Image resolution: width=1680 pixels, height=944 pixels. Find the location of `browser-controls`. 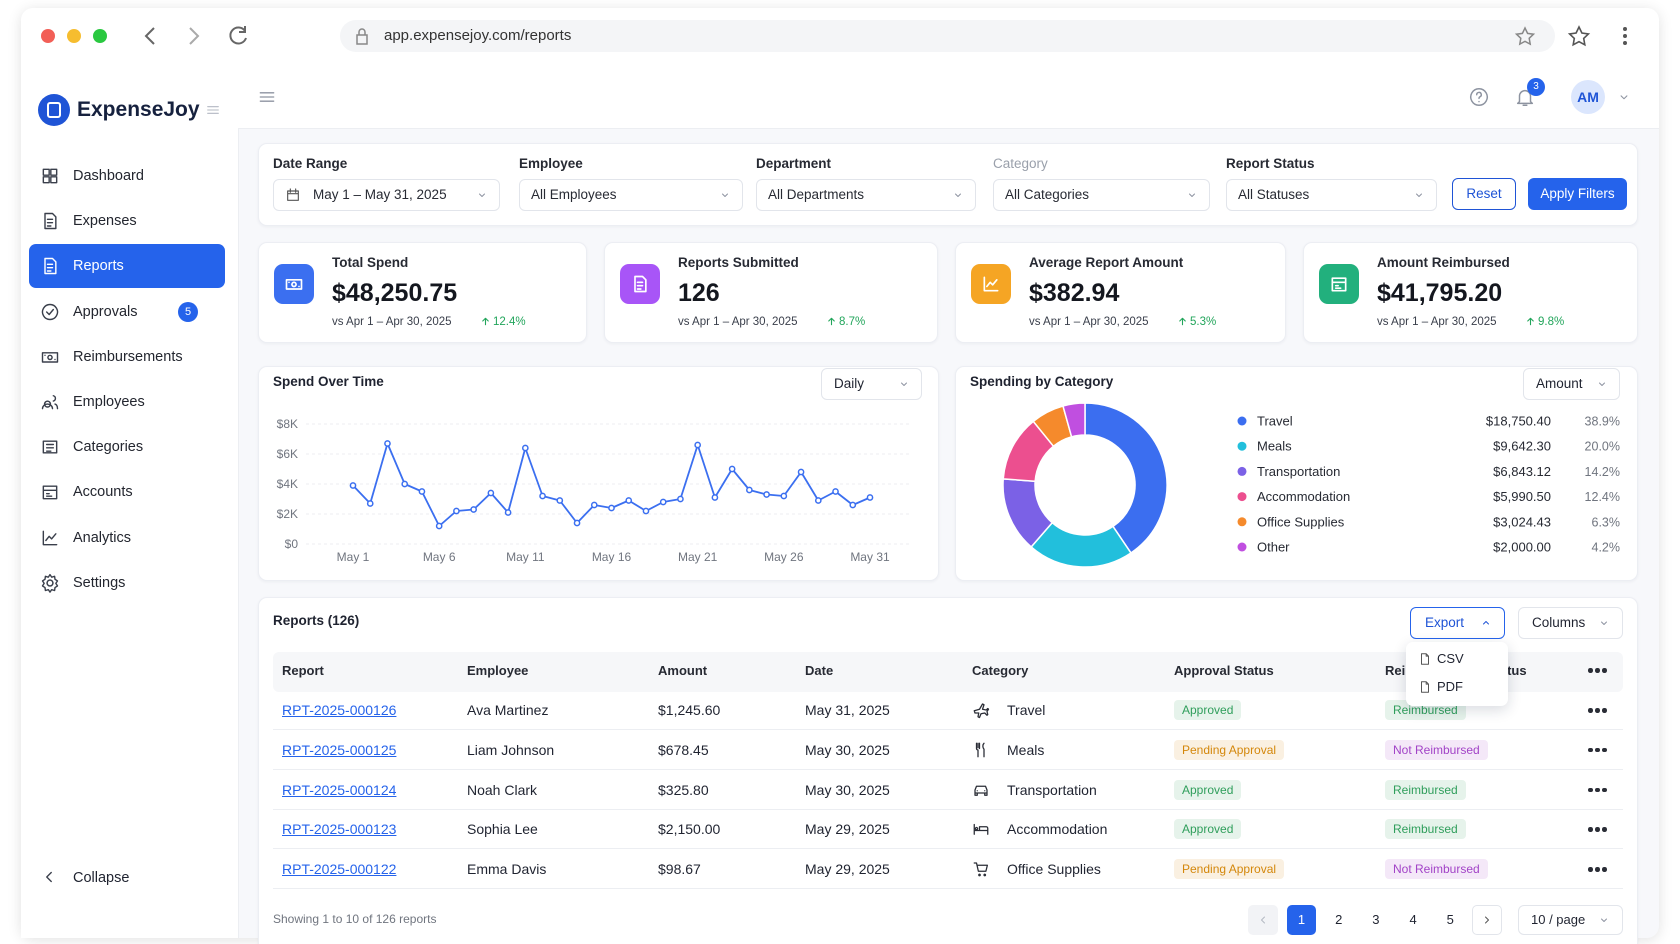

browser-controls is located at coordinates (834, 36).